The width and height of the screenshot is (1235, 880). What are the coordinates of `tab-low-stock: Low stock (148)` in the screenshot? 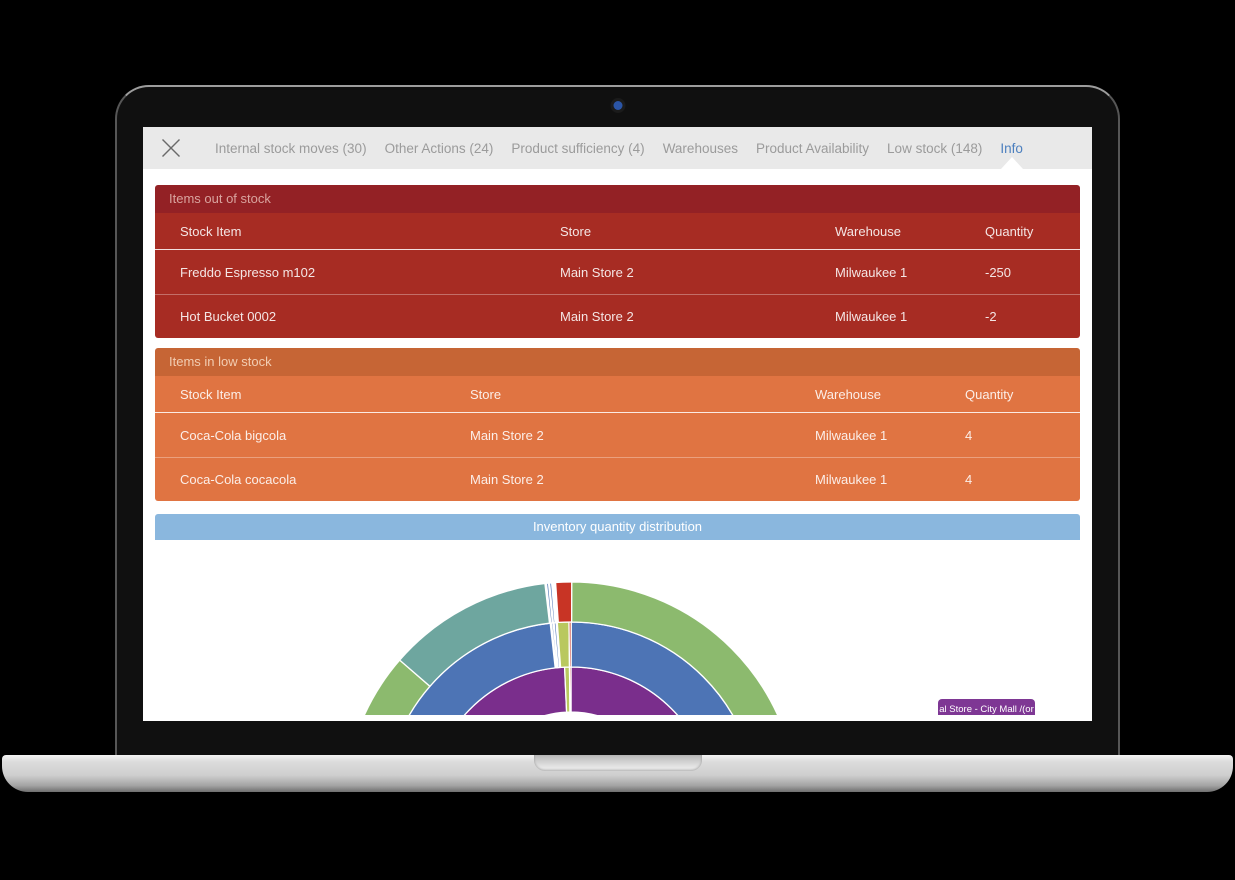 It's located at (935, 148).